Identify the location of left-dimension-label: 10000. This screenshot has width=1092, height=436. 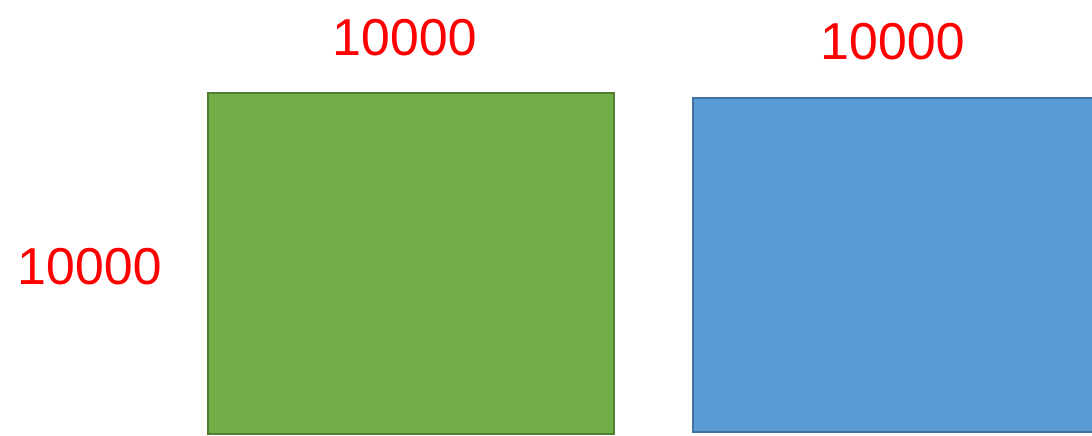
(89, 267).